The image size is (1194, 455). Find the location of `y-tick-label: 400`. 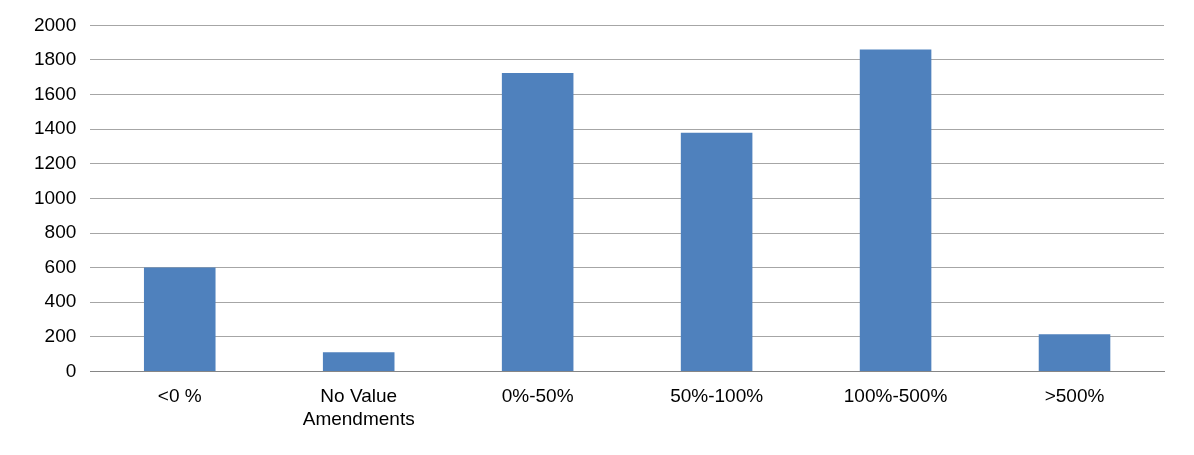

y-tick-label: 400 is located at coordinates (60, 301).